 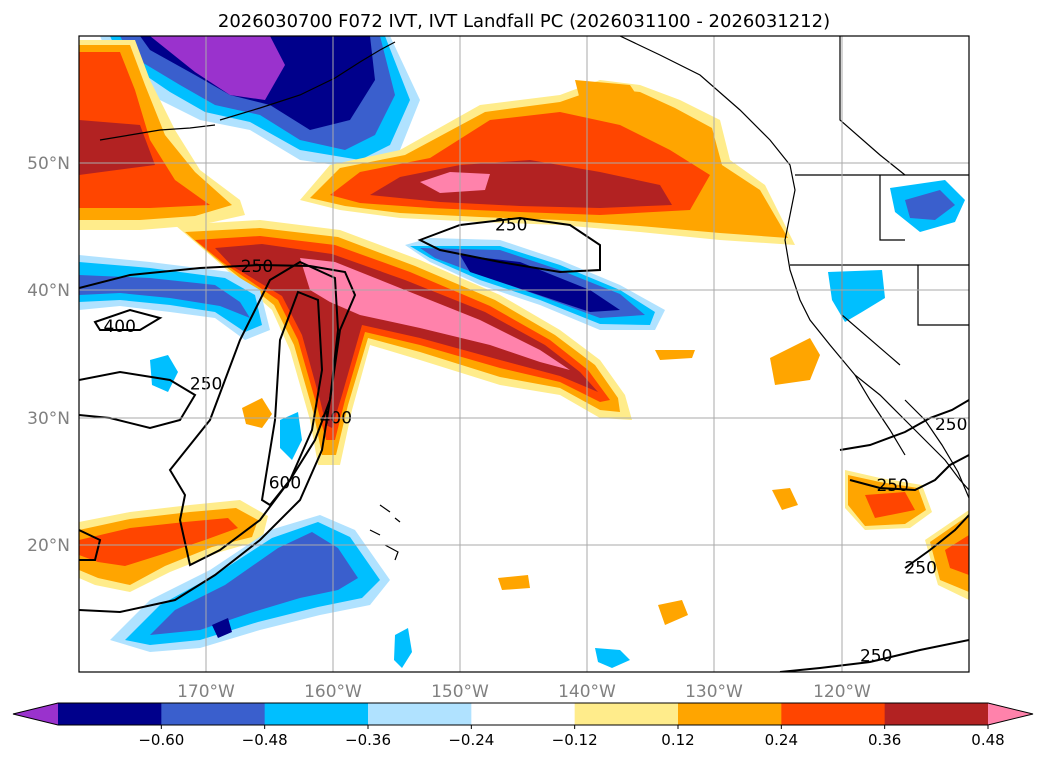 What do you see at coordinates (880, 415) in the screenshot?
I see `baja-peninsula` at bounding box center [880, 415].